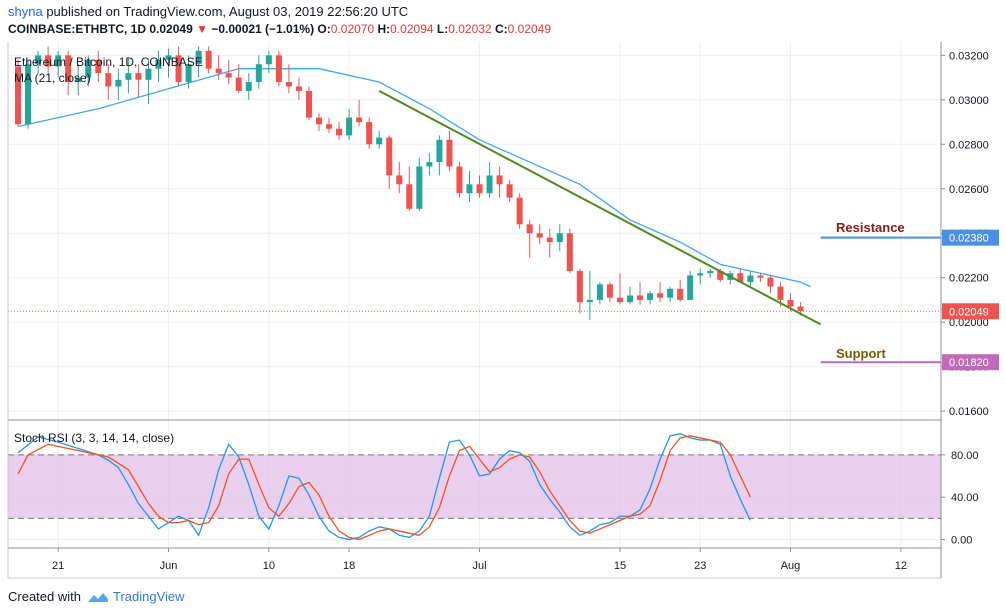 The height and width of the screenshot is (615, 1006). What do you see at coordinates (384, 29) in the screenshot?
I see `high-label: H:` at bounding box center [384, 29].